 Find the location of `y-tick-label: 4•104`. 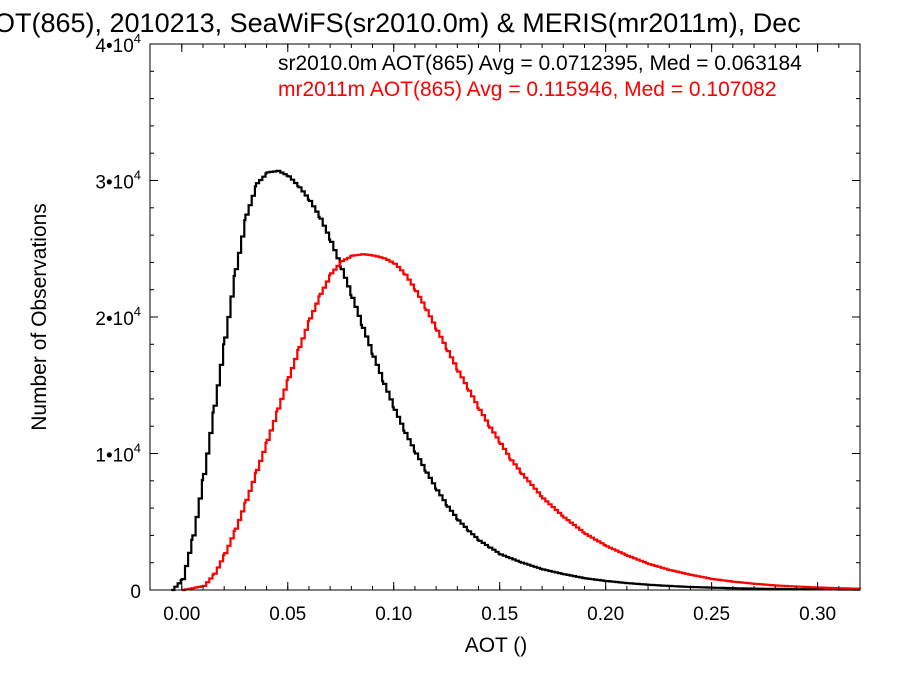

y-tick-label: 4•104 is located at coordinates (118, 44).